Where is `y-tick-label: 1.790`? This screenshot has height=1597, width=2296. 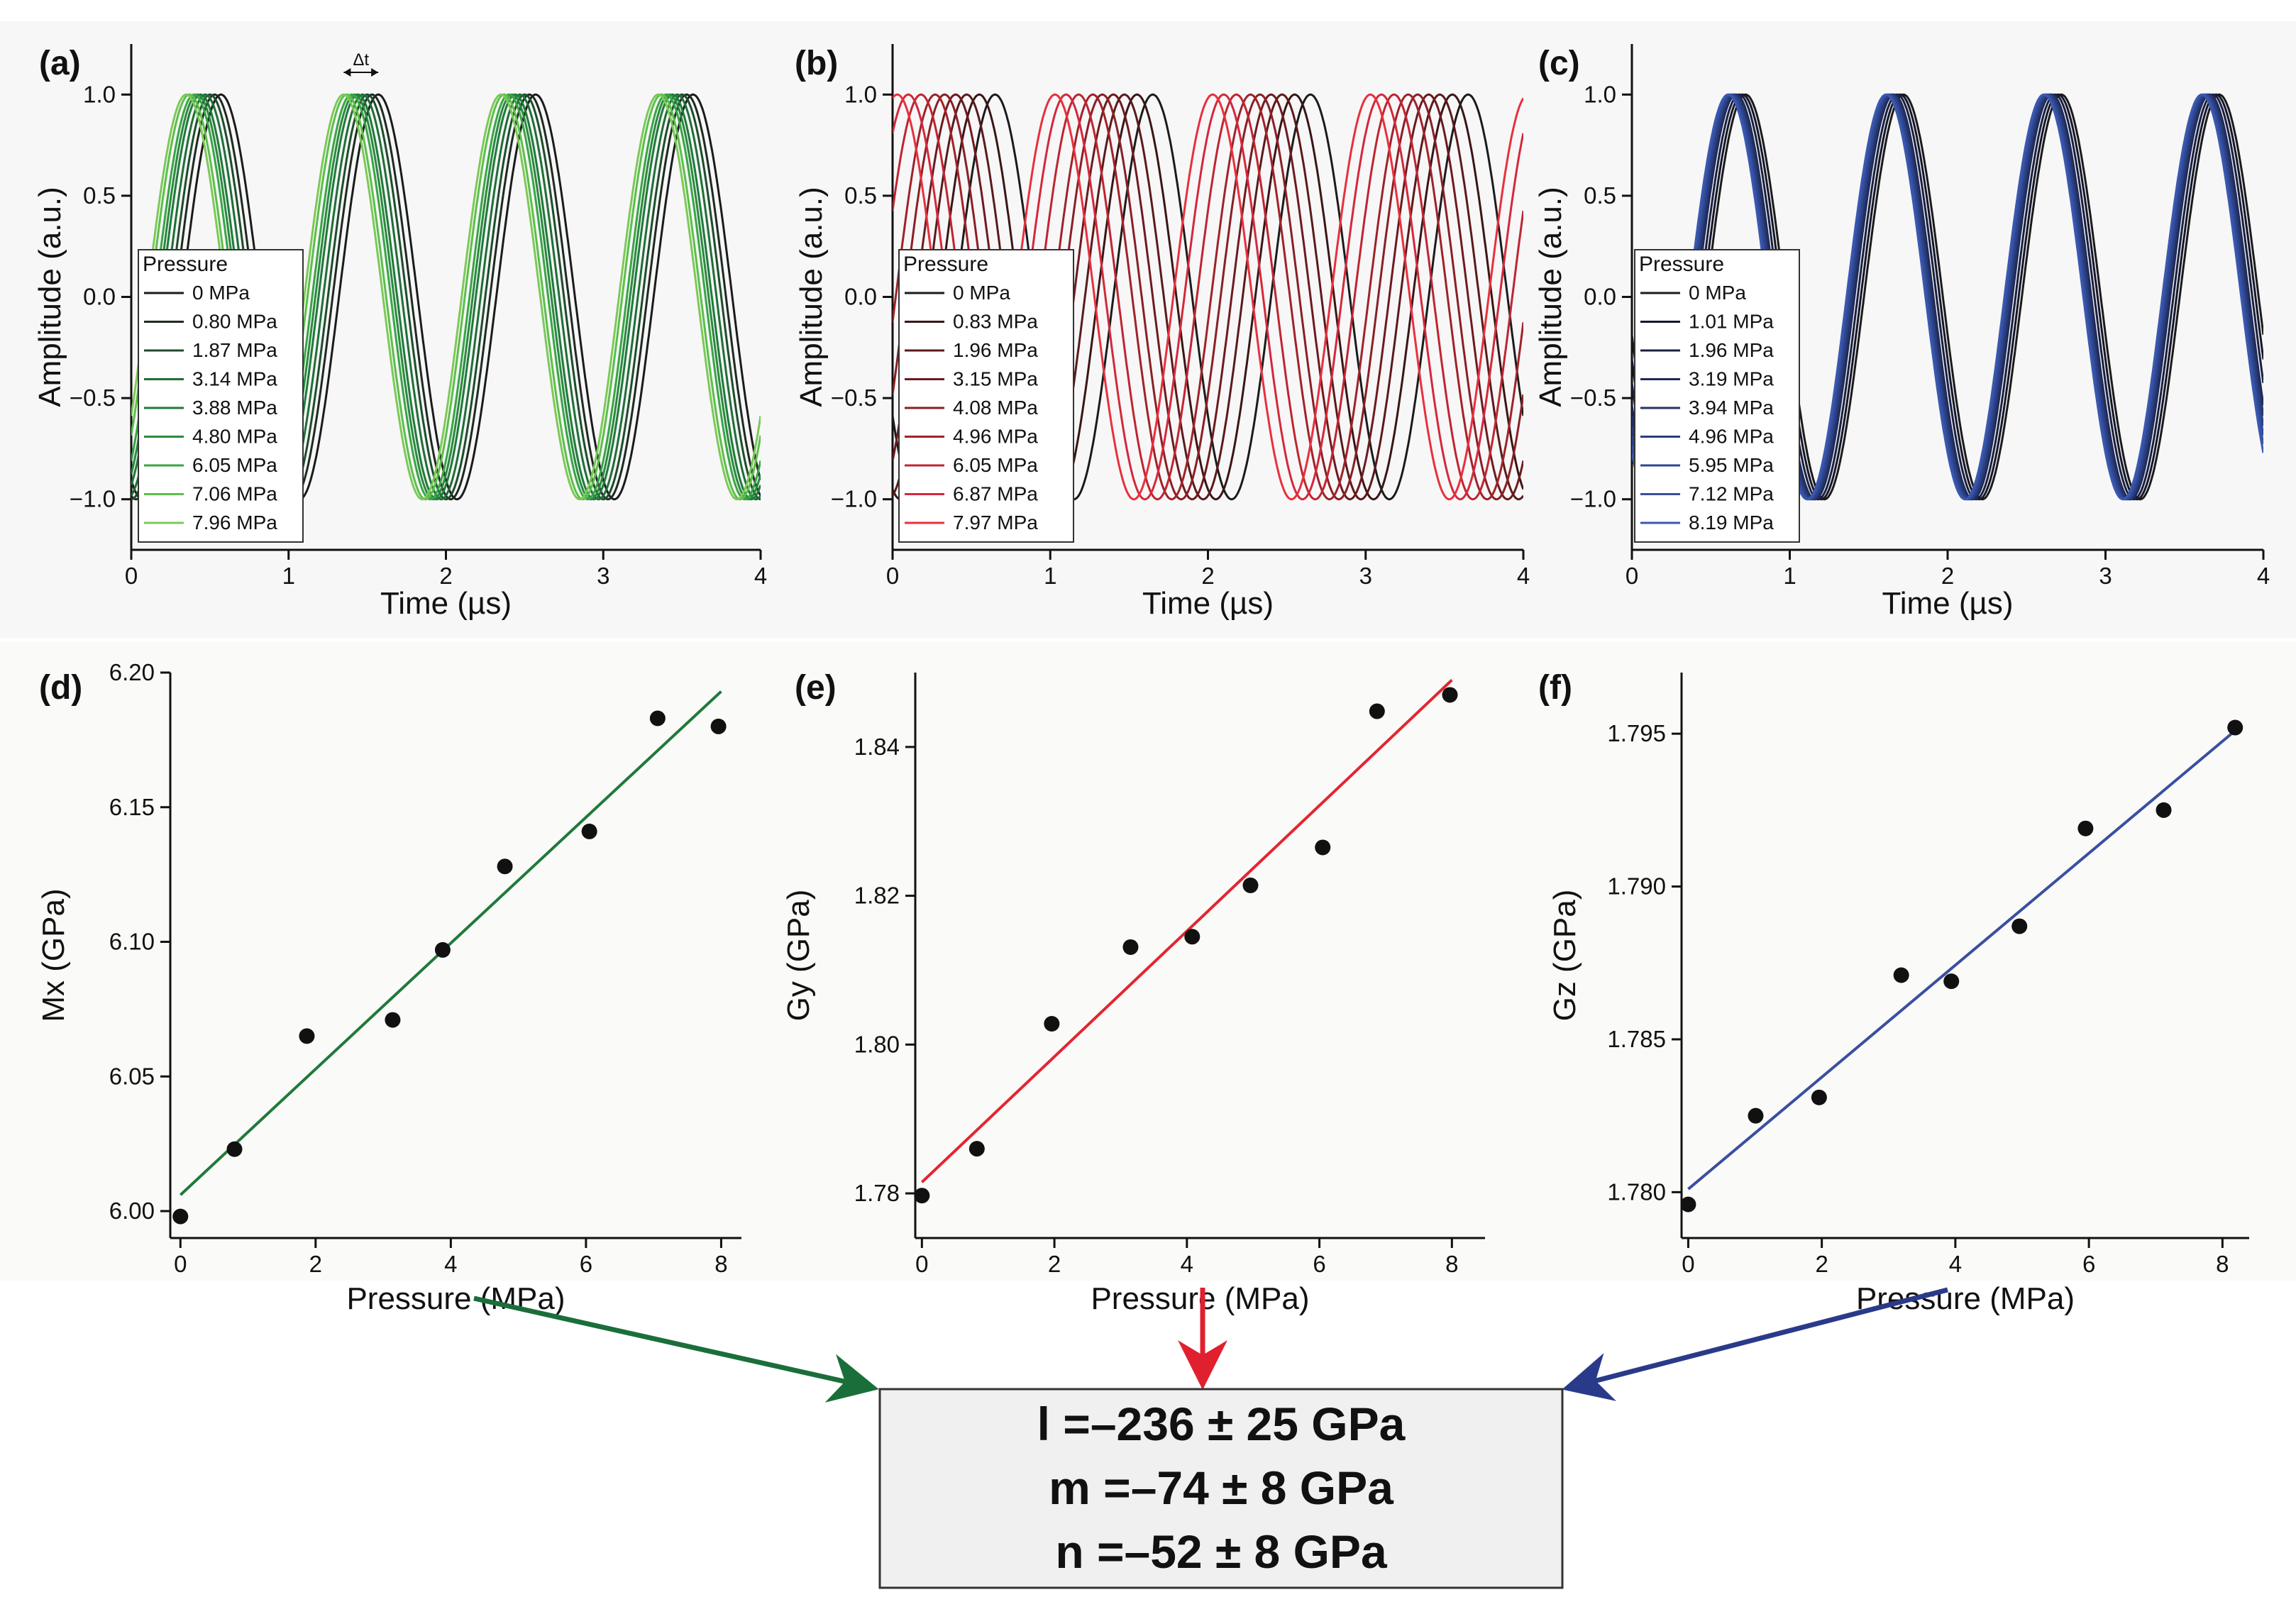
y-tick-label: 1.790 is located at coordinates (1637, 887).